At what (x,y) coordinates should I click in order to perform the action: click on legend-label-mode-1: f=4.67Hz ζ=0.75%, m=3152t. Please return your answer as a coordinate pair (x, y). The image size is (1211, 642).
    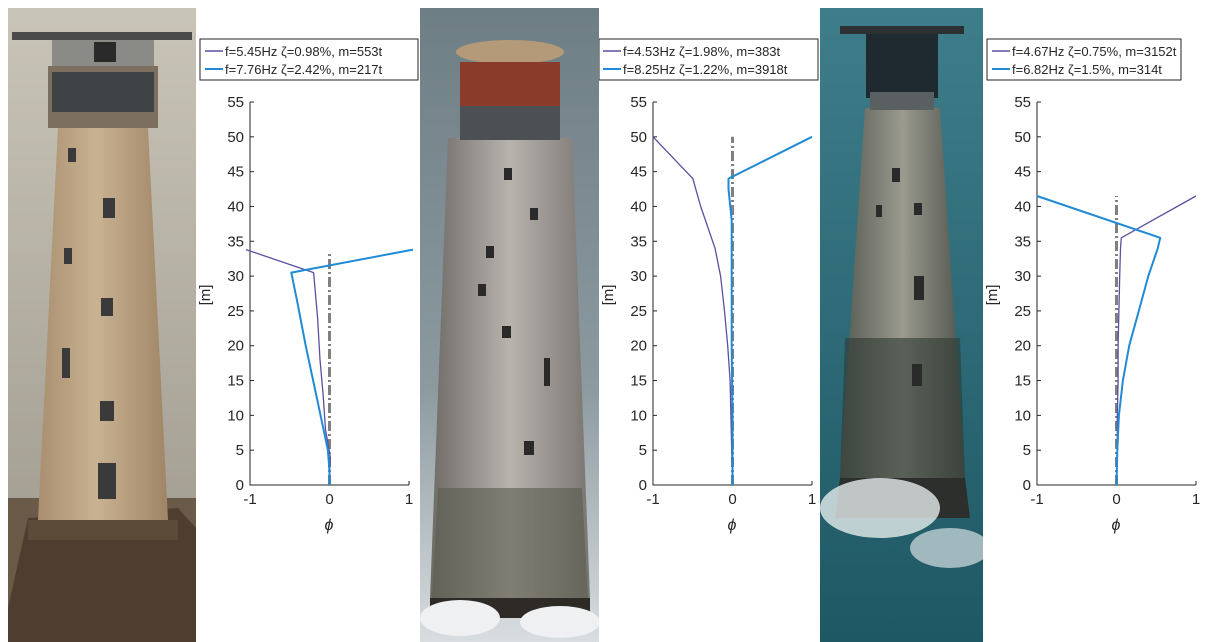
    Looking at the image, I should click on (1094, 51).